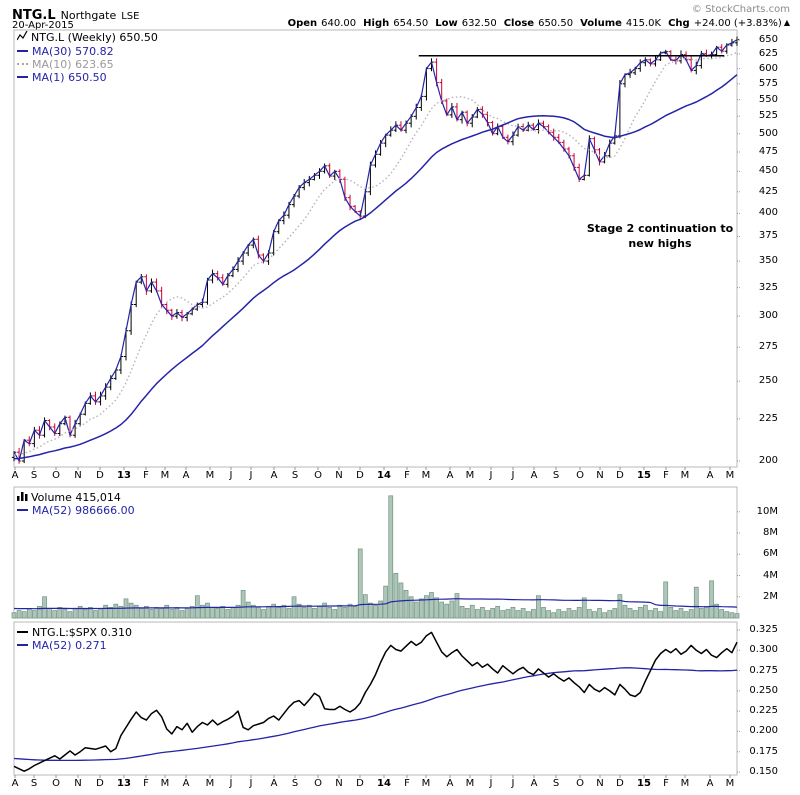 This screenshot has width=800, height=795. What do you see at coordinates (65, 64) in the screenshot?
I see `price-legend-ma10: MA(10) 623.65` at bounding box center [65, 64].